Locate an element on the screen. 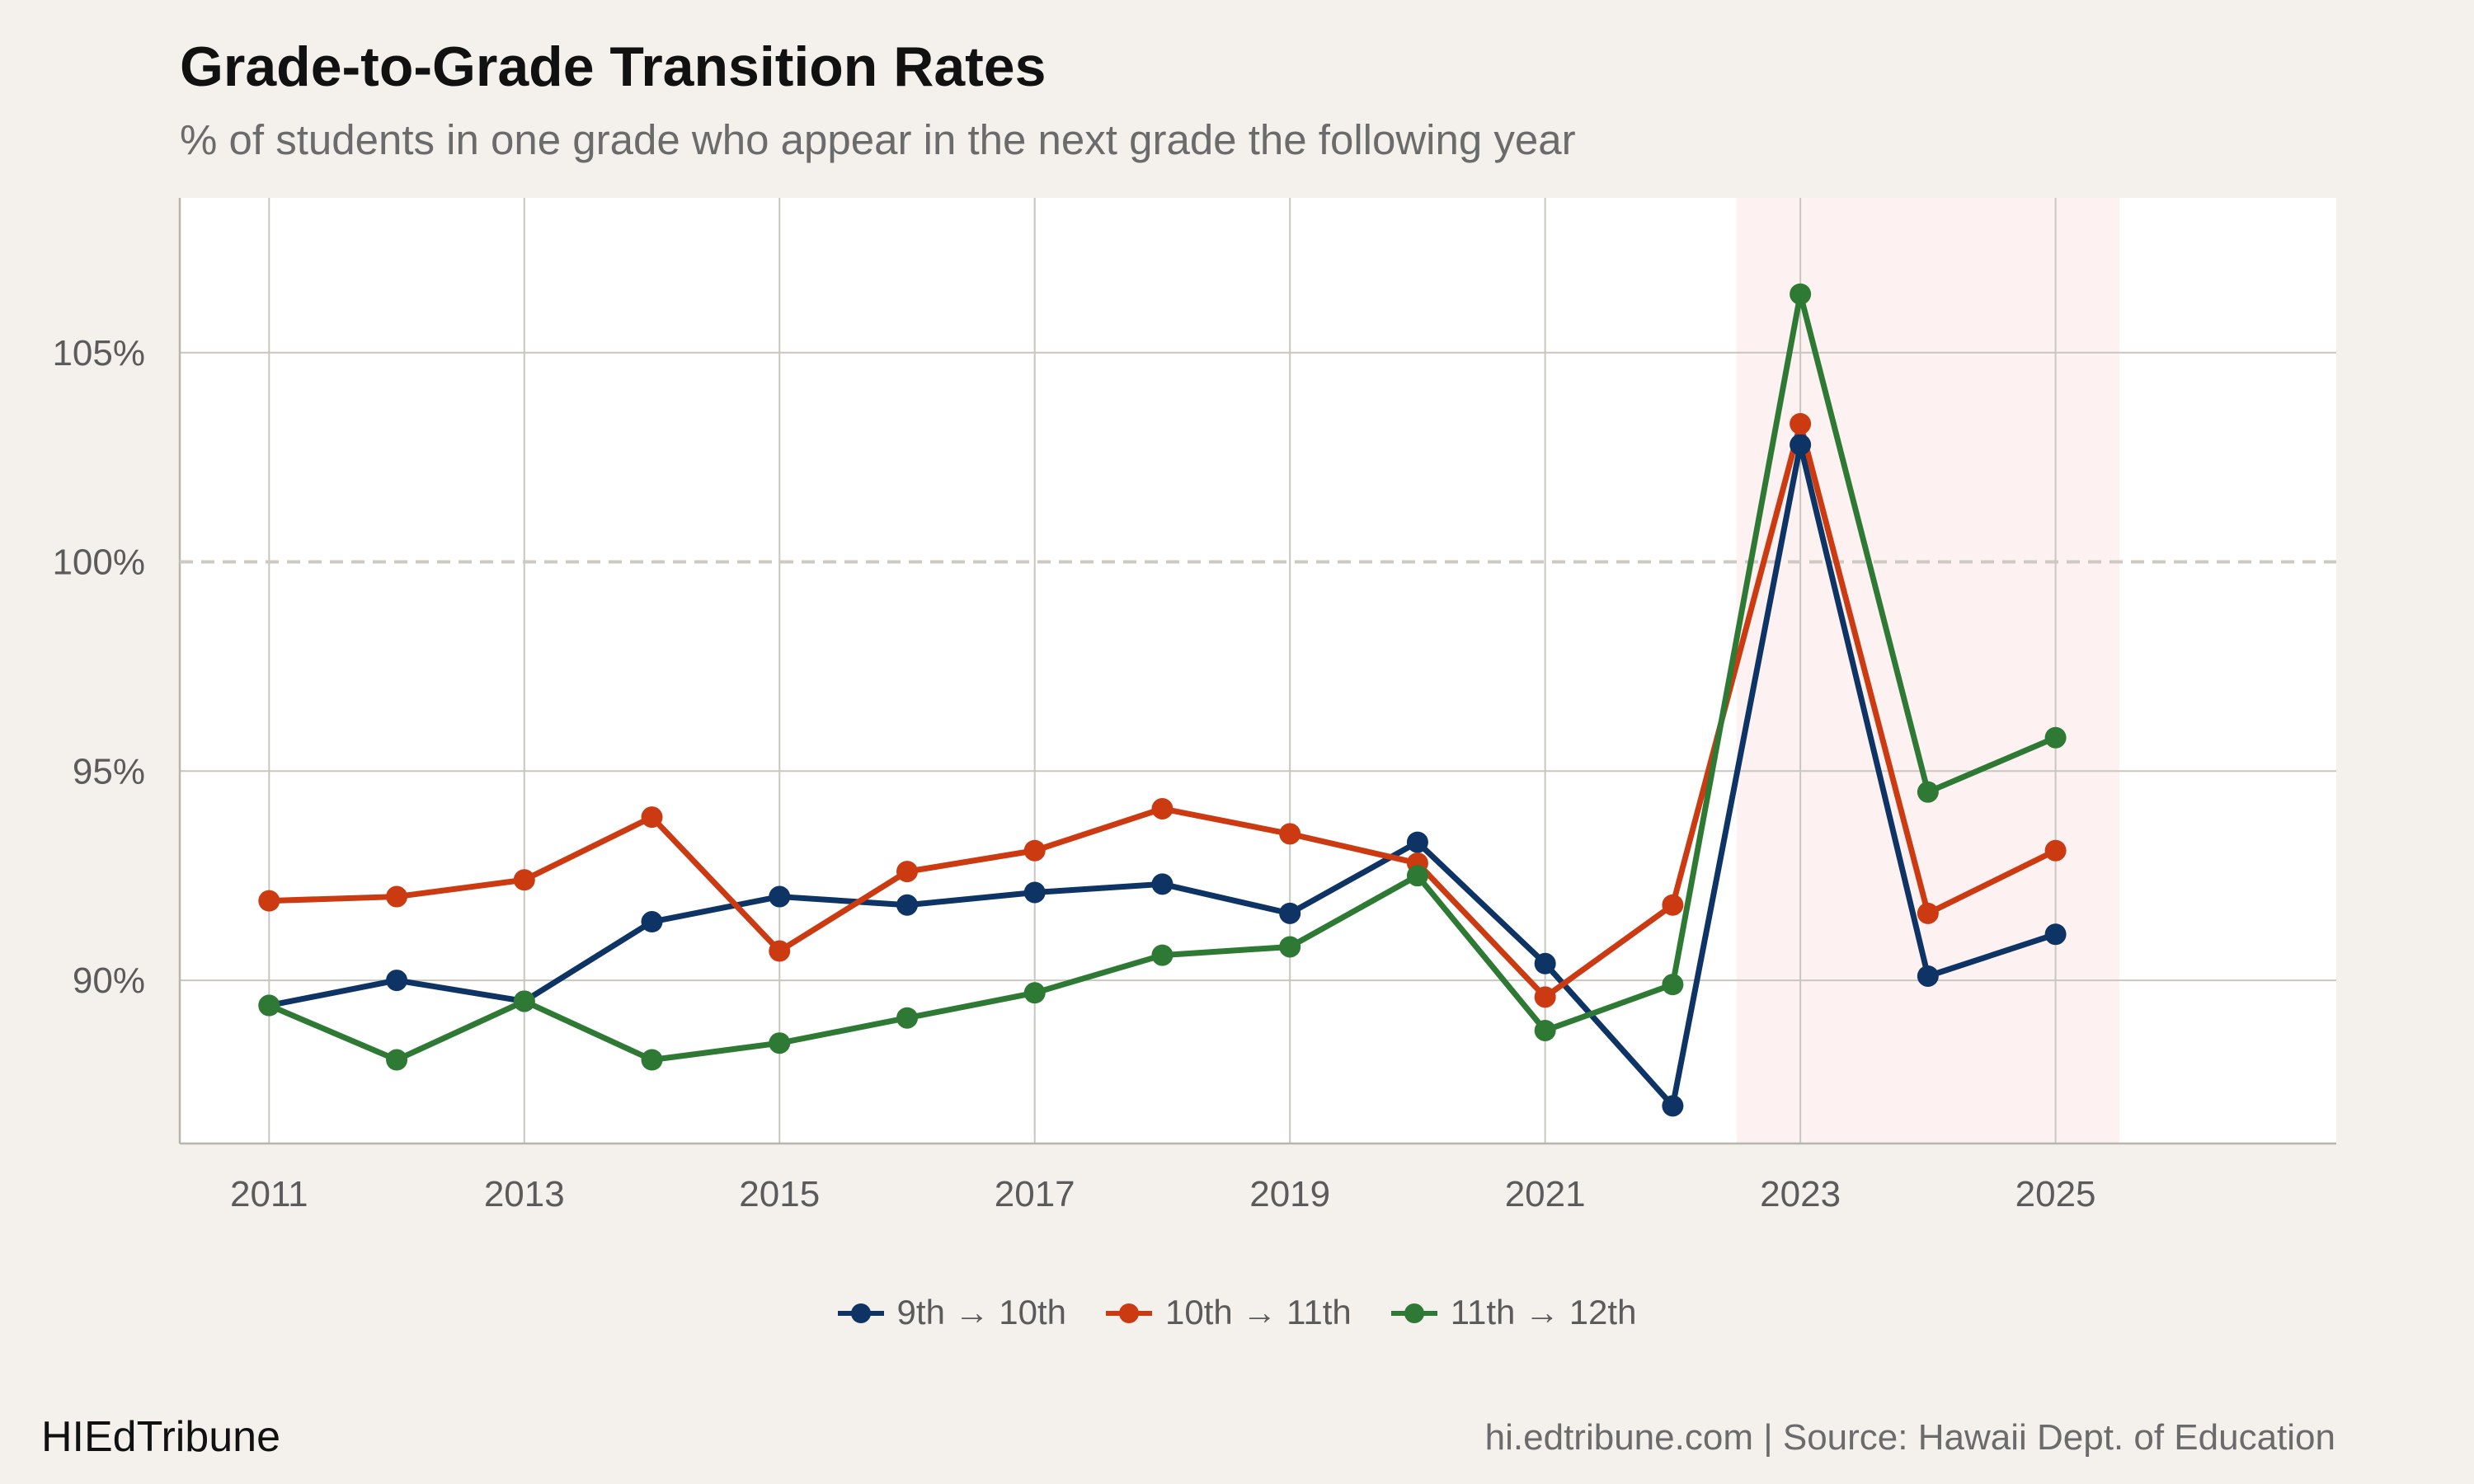 This screenshot has width=2474, height=1484. legend-label: 9th → 10th is located at coordinates (981, 1312).